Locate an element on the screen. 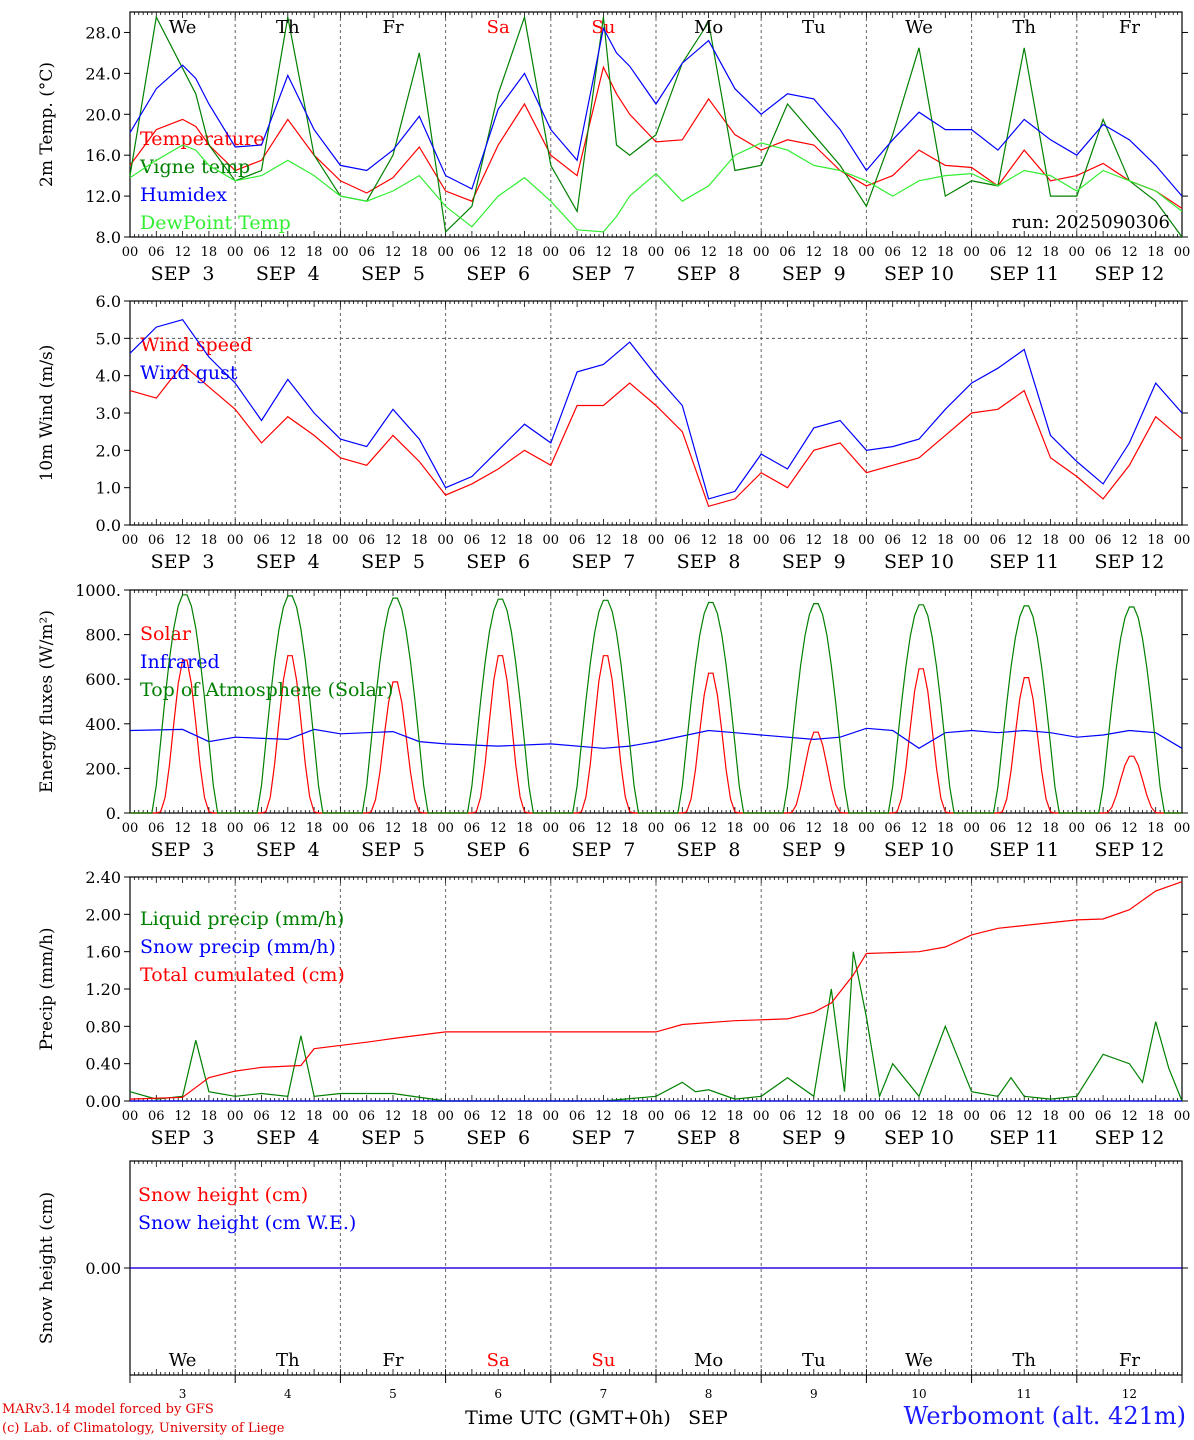 The width and height of the screenshot is (1194, 1440). panel-2-frame is located at coordinates (656, 413).